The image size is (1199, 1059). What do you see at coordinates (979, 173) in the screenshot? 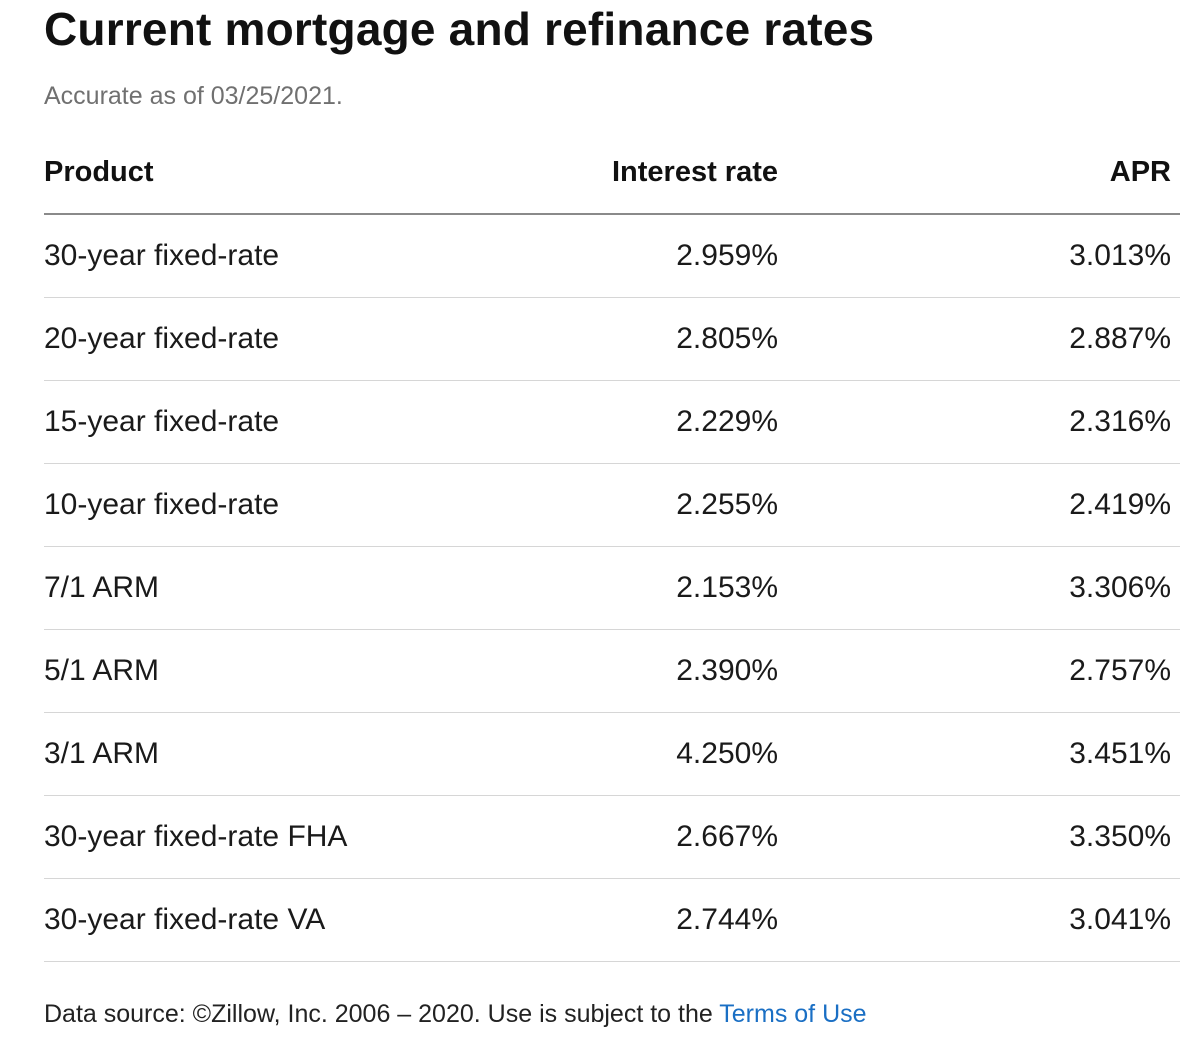
I see `header-apr: APR` at bounding box center [979, 173].